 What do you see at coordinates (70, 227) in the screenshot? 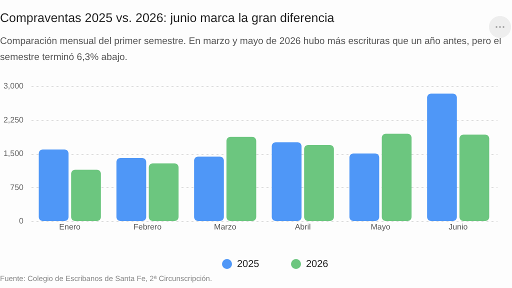
I see `x-tick-label: Enero` at bounding box center [70, 227].